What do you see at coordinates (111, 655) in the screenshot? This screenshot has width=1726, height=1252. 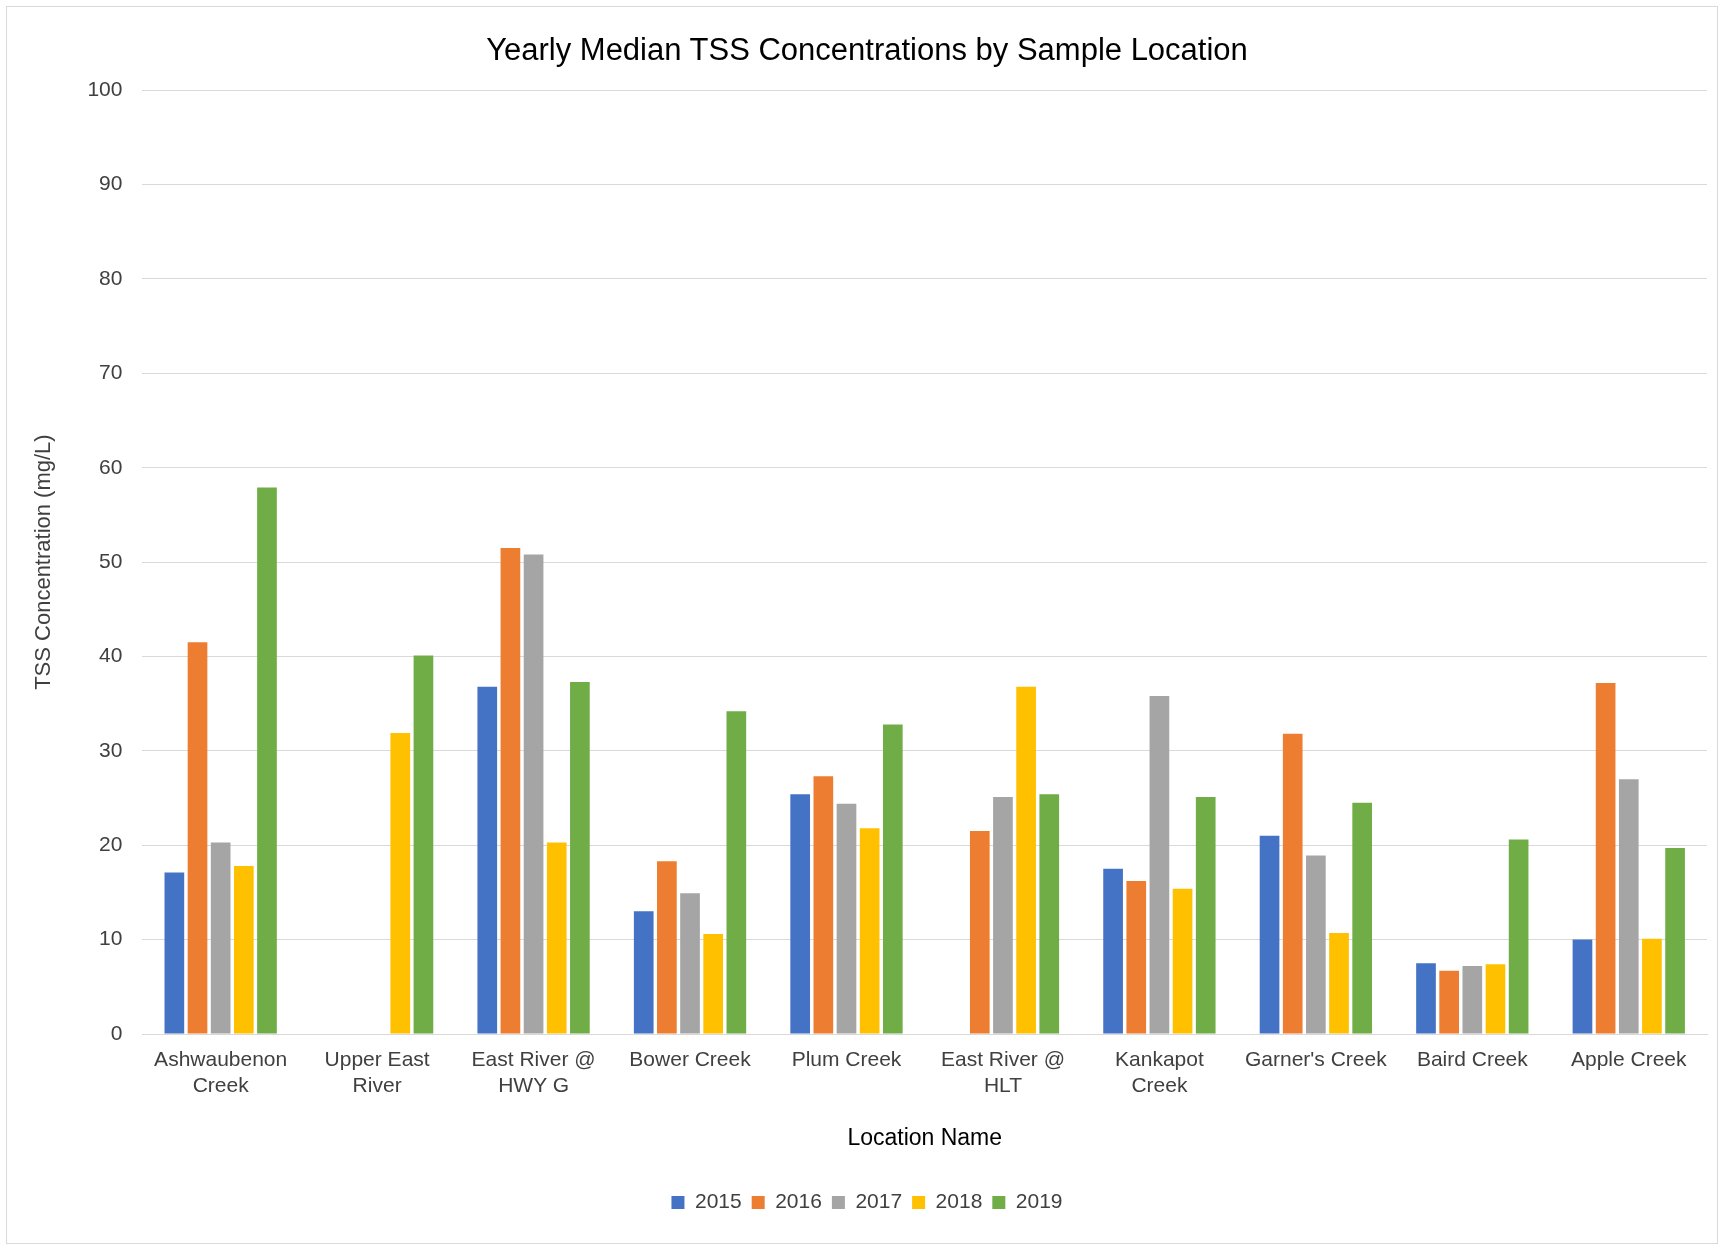 I see `y-tick-label: 40` at bounding box center [111, 655].